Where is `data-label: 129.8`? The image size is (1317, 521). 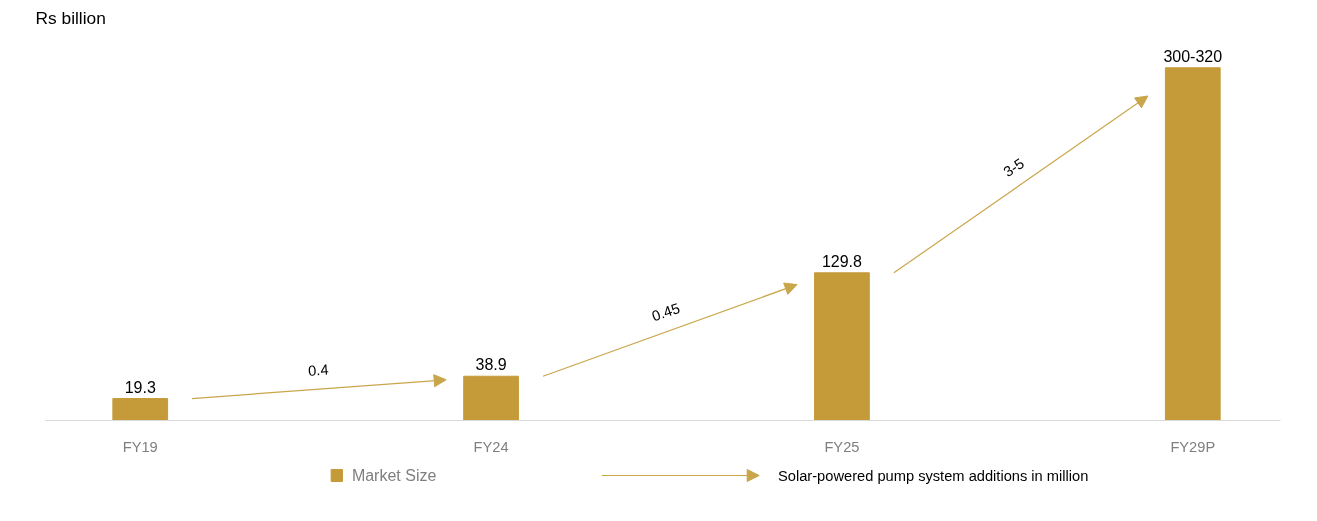
data-label: 129.8 is located at coordinates (842, 261).